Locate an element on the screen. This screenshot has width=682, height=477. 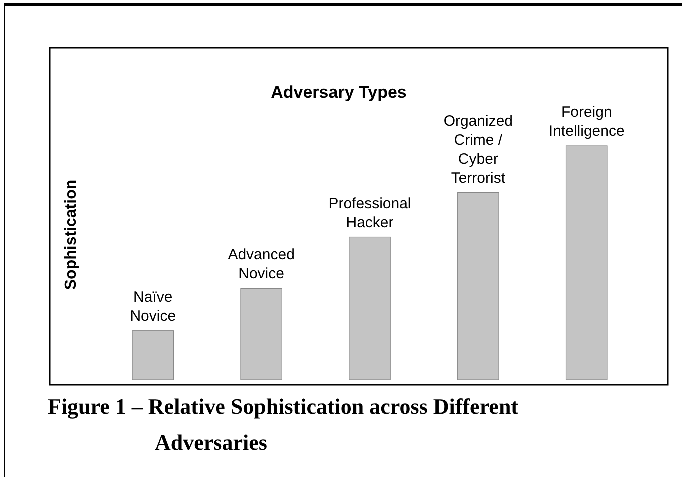
x-tick-label: Naïve Novice is located at coordinates (153, 306).